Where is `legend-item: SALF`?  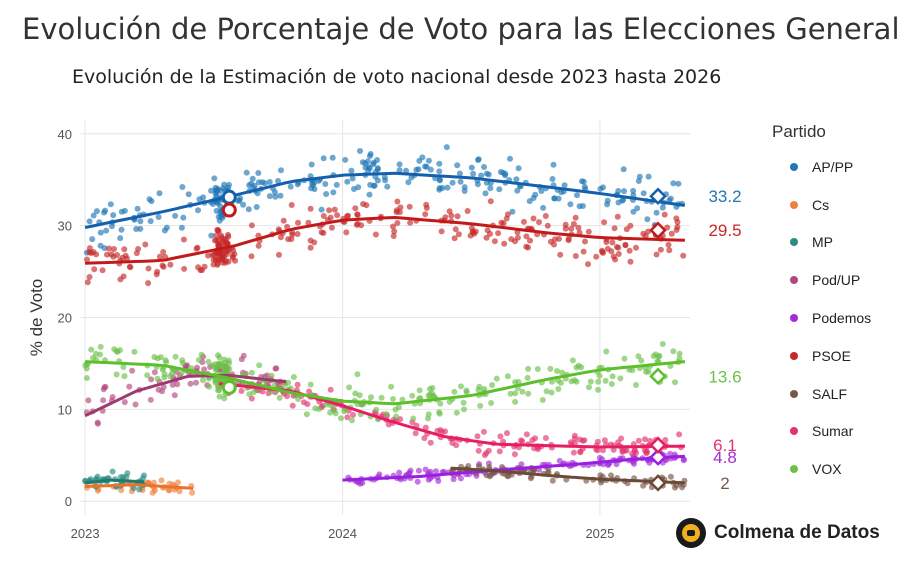 legend-item: SALF is located at coordinates (830, 394).